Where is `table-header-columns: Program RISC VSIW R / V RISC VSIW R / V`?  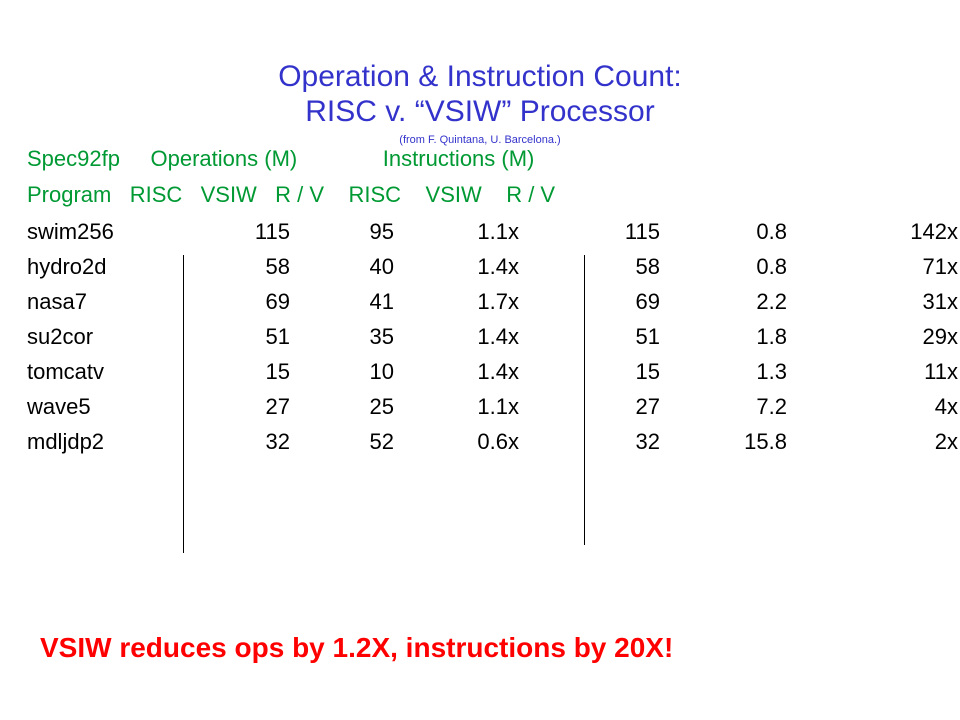 table-header-columns: Program RISC VSIW R / V RISC VSIW R / V is located at coordinates (291, 194).